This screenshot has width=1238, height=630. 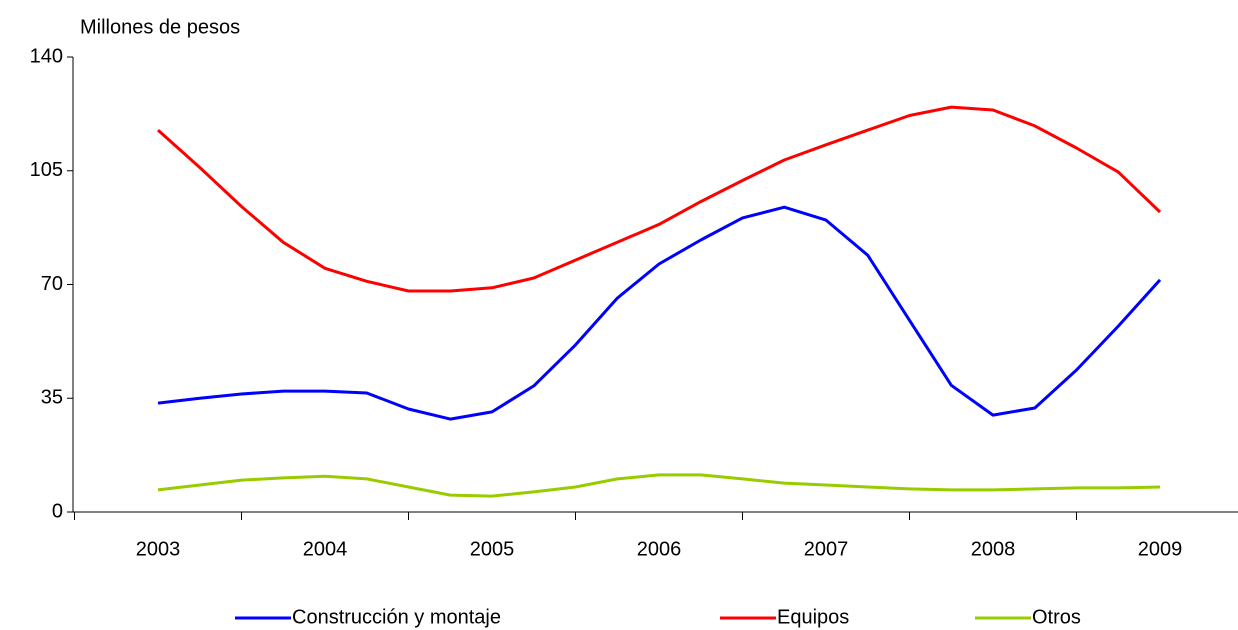 What do you see at coordinates (158, 549) in the screenshot?
I see `x-tick-label: 2003` at bounding box center [158, 549].